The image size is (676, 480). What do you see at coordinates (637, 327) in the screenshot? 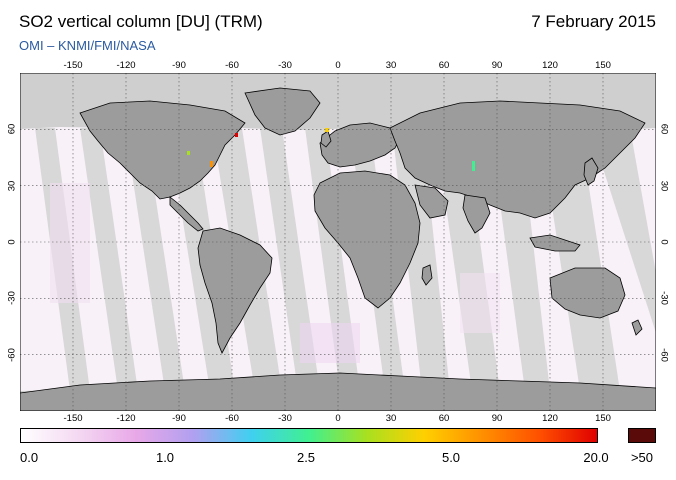
I see `new-zealand` at bounding box center [637, 327].